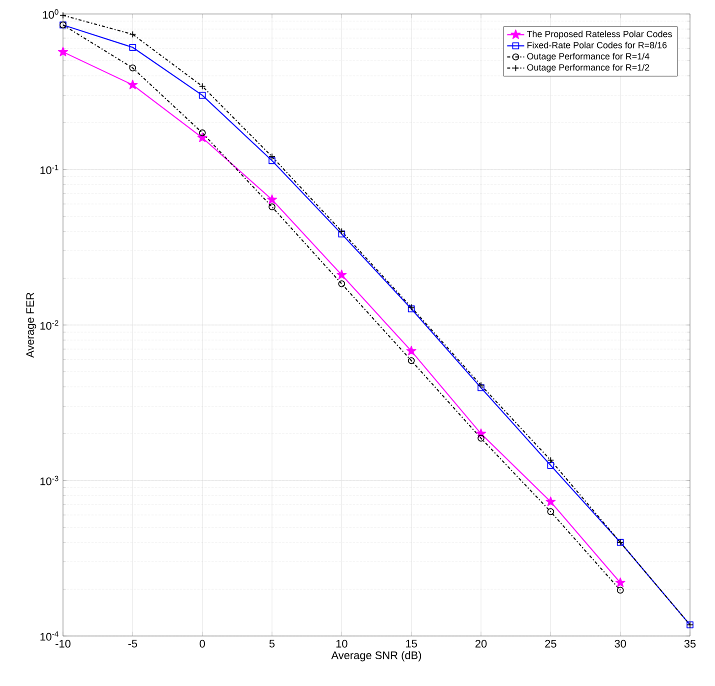 The height and width of the screenshot is (686, 715). What do you see at coordinates (50, 14) in the screenshot?
I see `y-tick-label: 10$^{0}$` at bounding box center [50, 14].